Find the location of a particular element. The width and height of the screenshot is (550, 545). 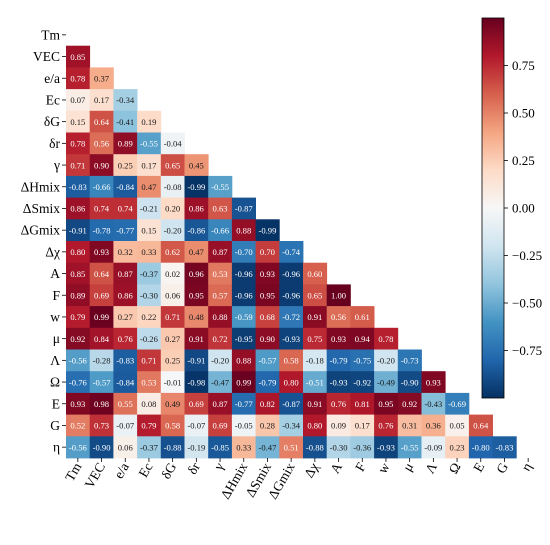

cell-value-label: 0.98 is located at coordinates (101, 404).